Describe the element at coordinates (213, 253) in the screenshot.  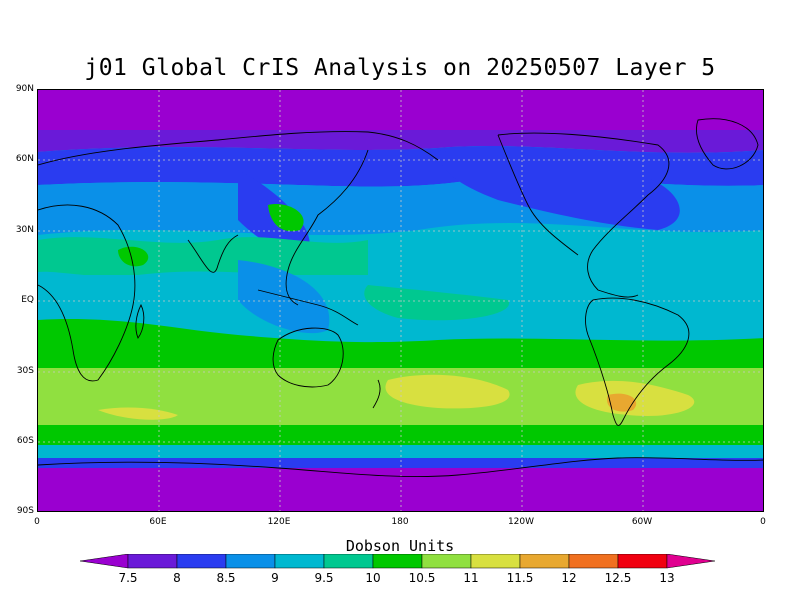
I see `coast-india` at that location.